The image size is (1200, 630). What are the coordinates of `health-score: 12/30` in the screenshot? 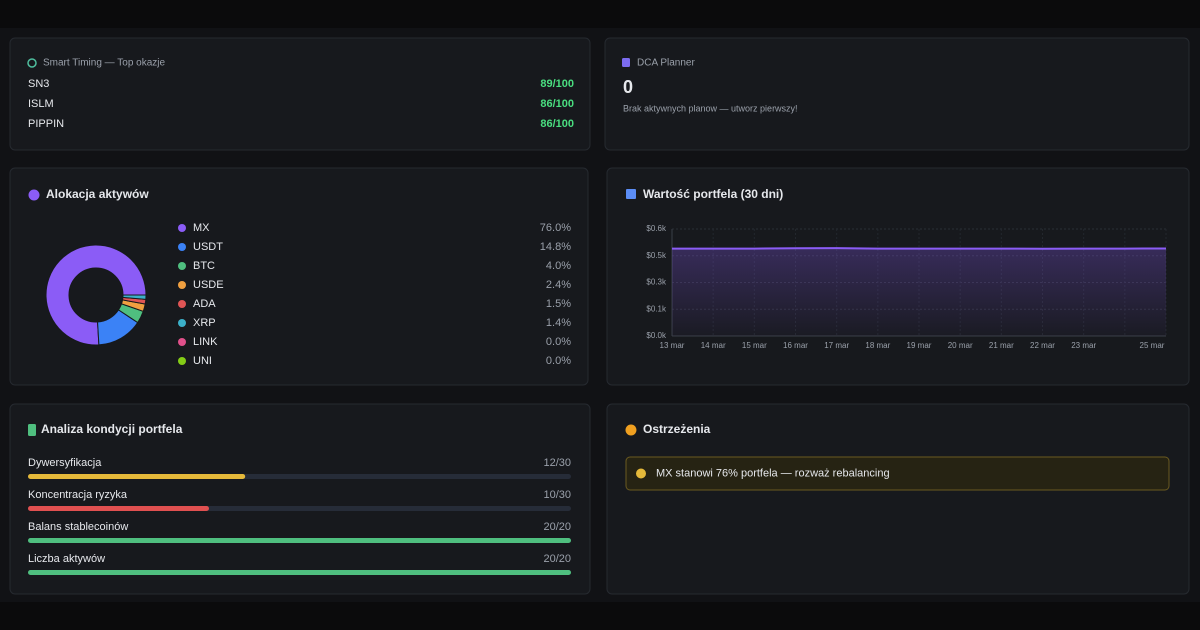 It's located at (557, 463).